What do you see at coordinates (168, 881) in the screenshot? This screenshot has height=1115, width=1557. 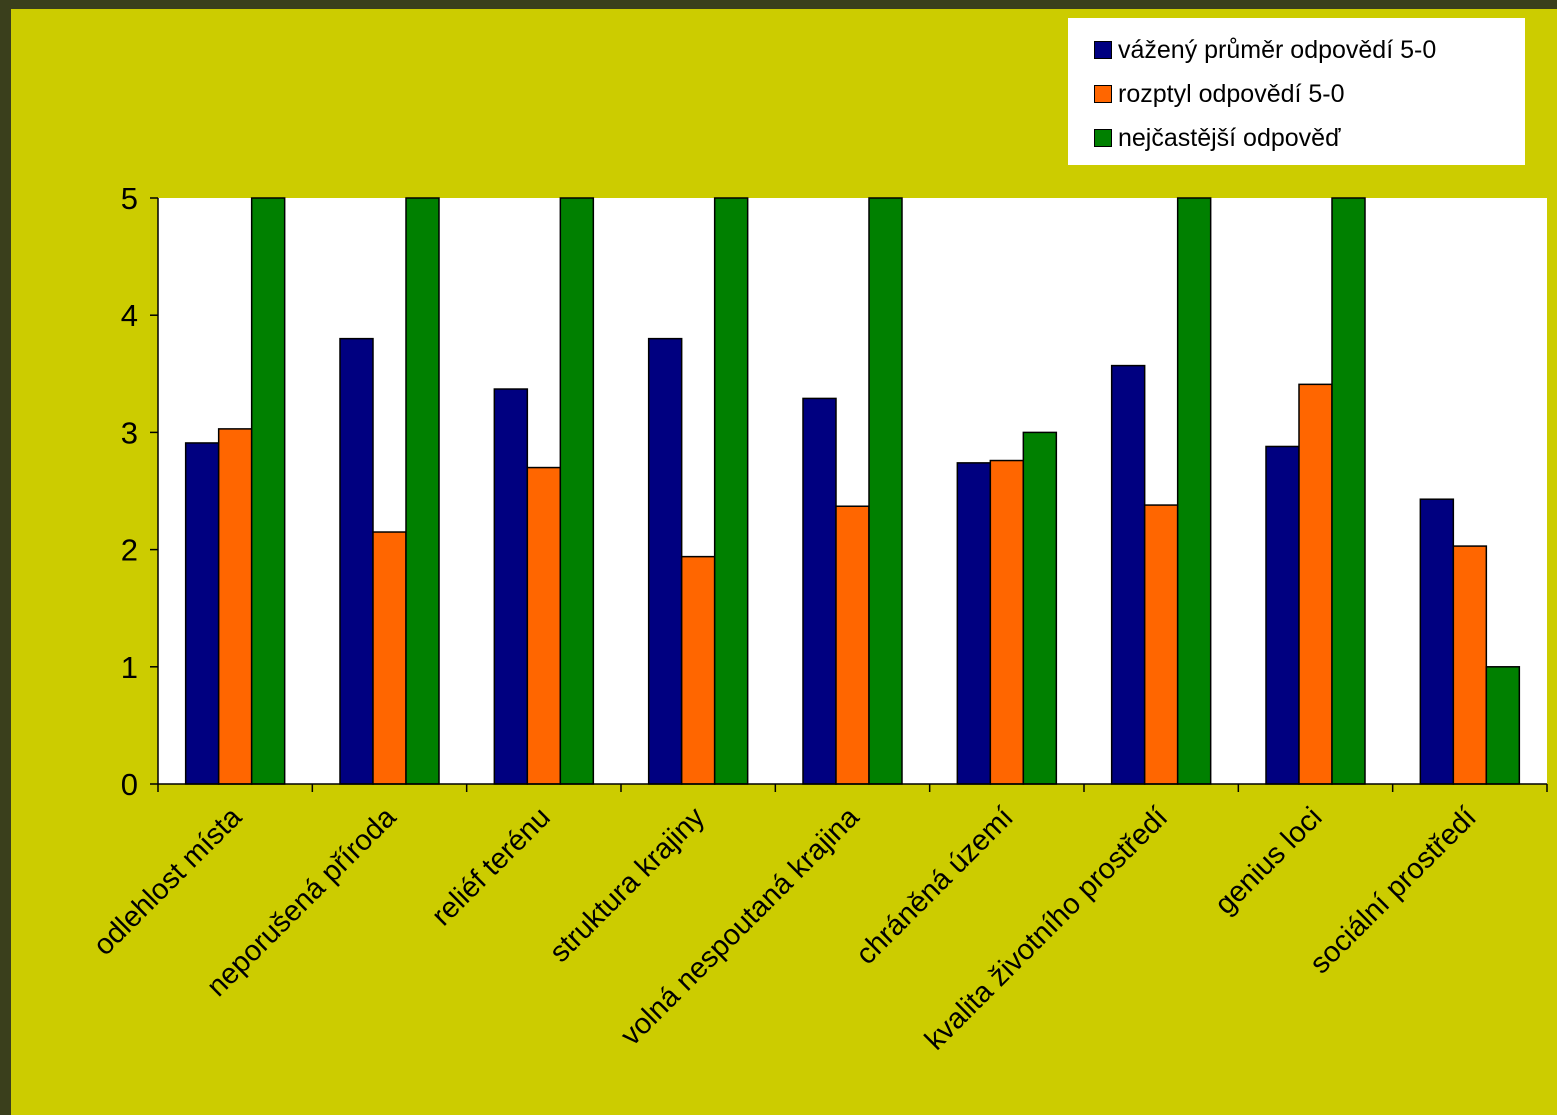 I see `x-category-label: odlehlost místa` at bounding box center [168, 881].